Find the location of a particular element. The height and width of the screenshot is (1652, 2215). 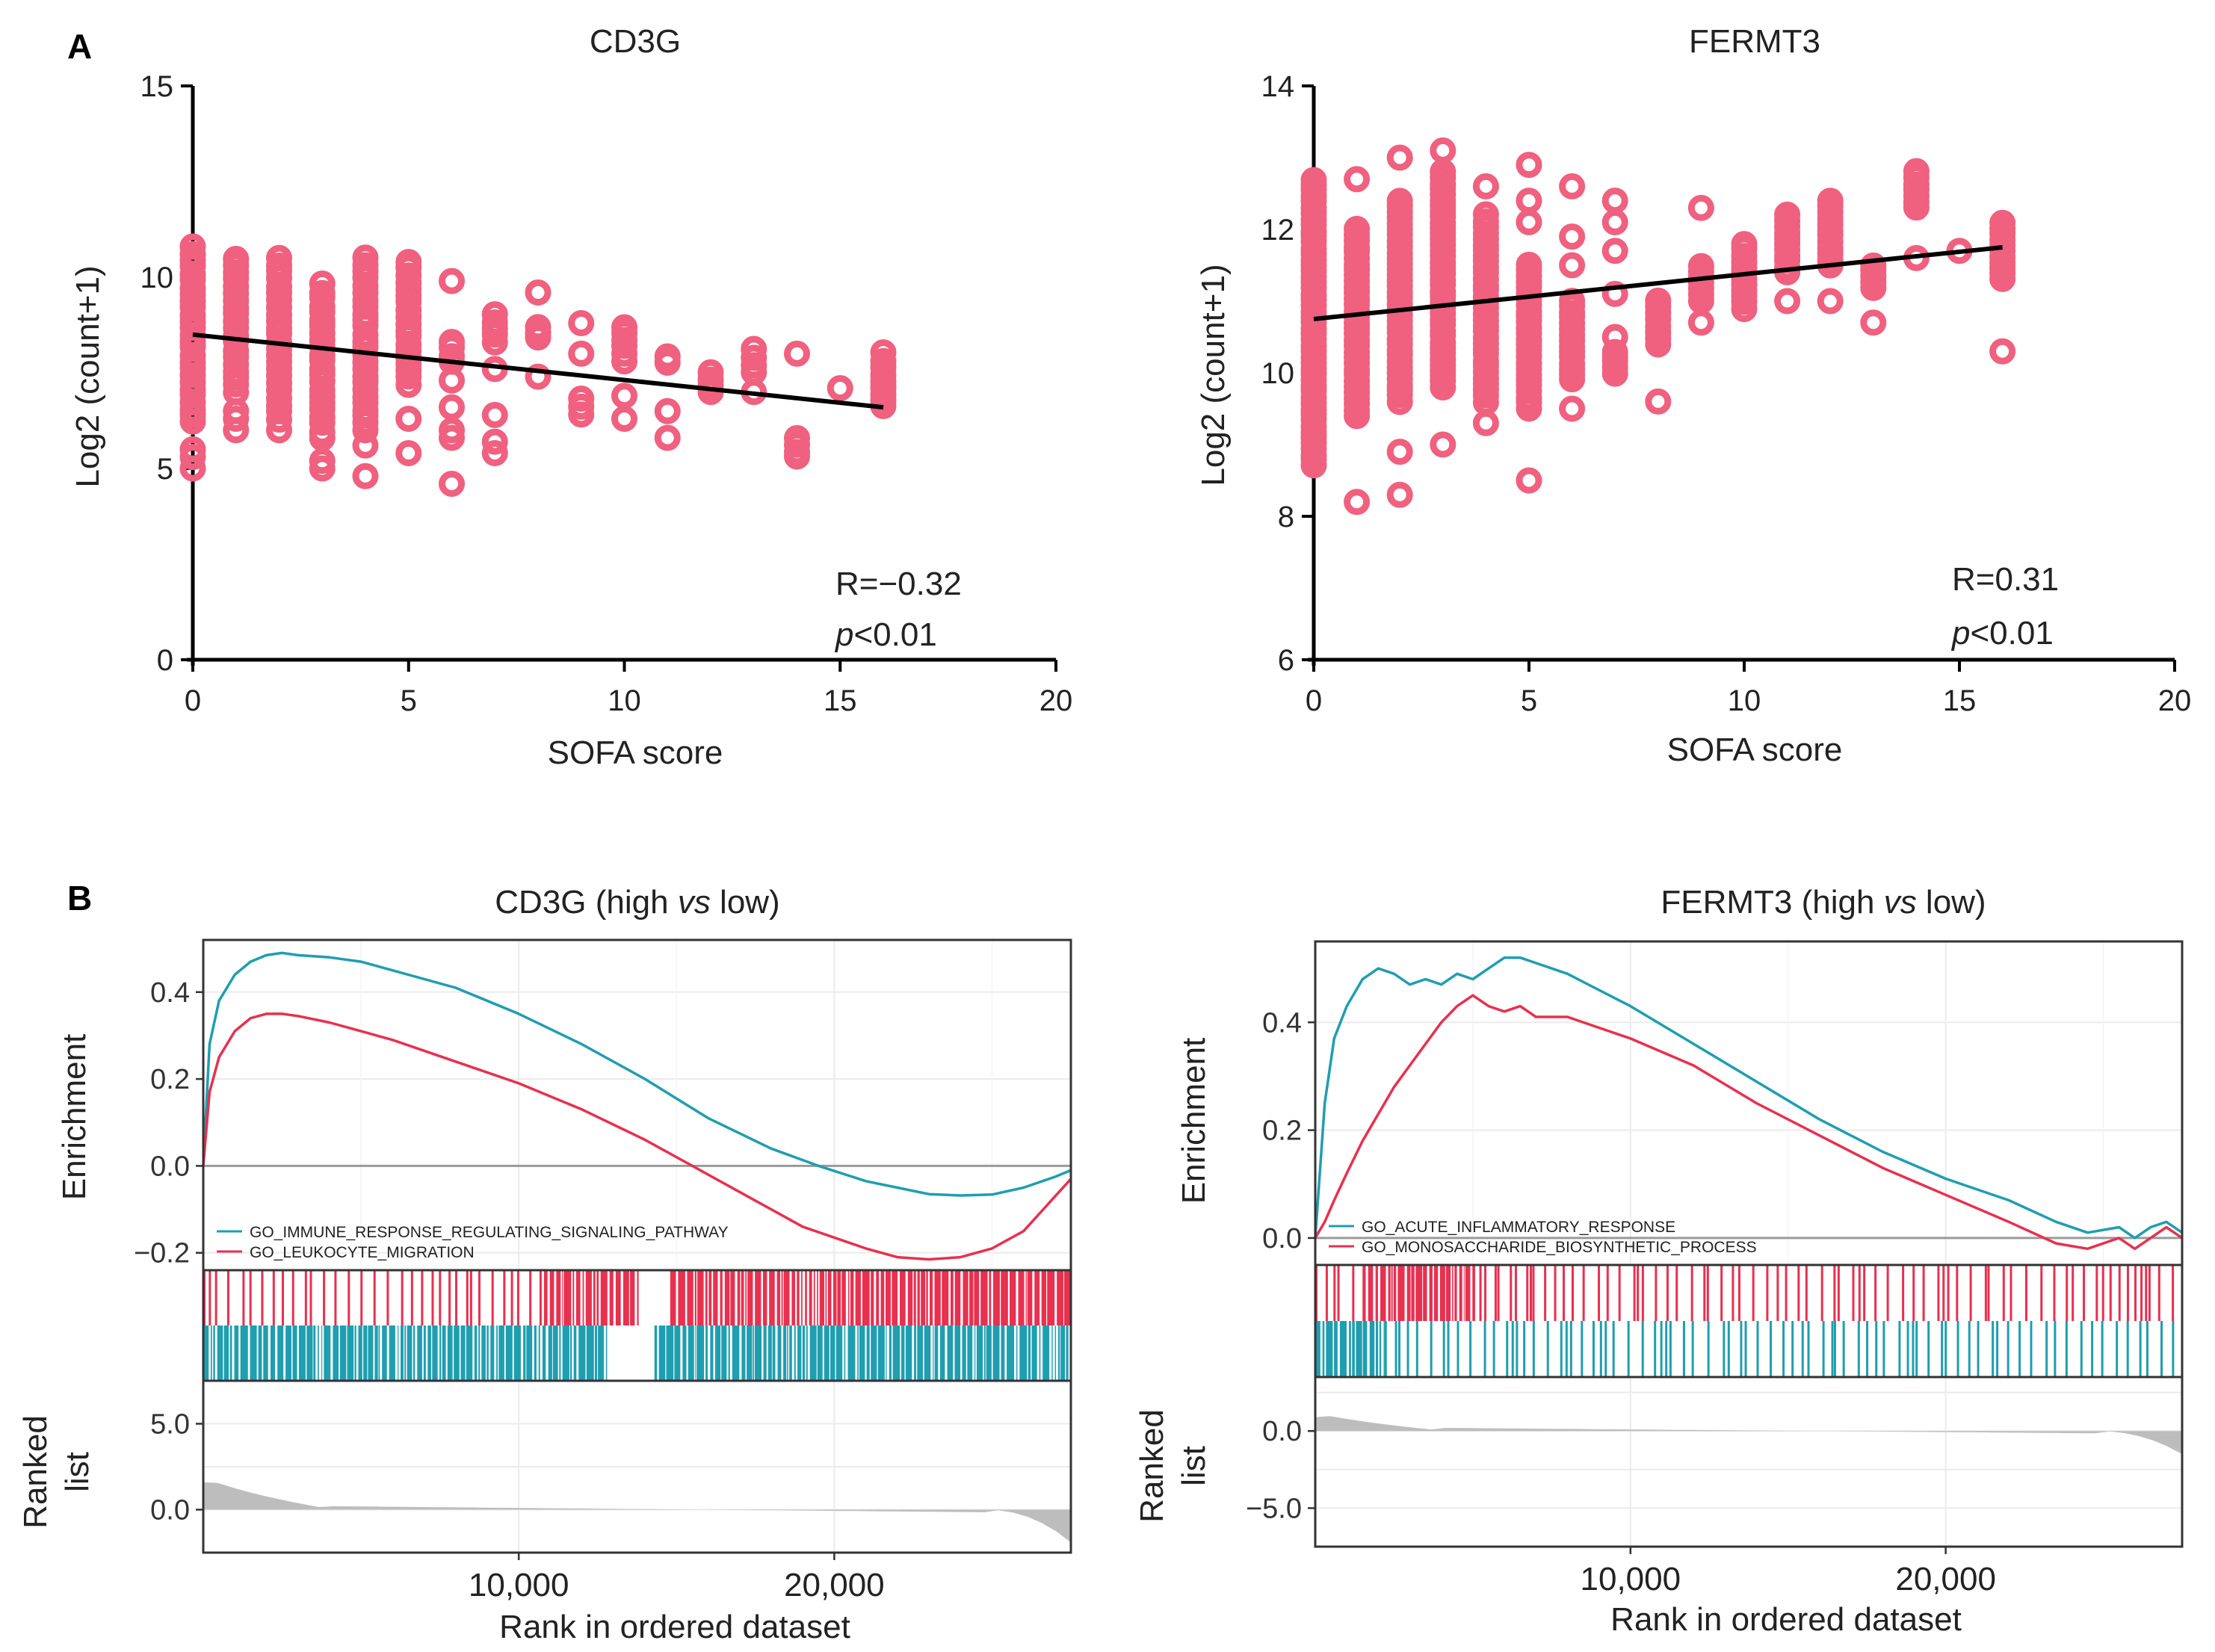

data-points is located at coordinates (1658, 326).